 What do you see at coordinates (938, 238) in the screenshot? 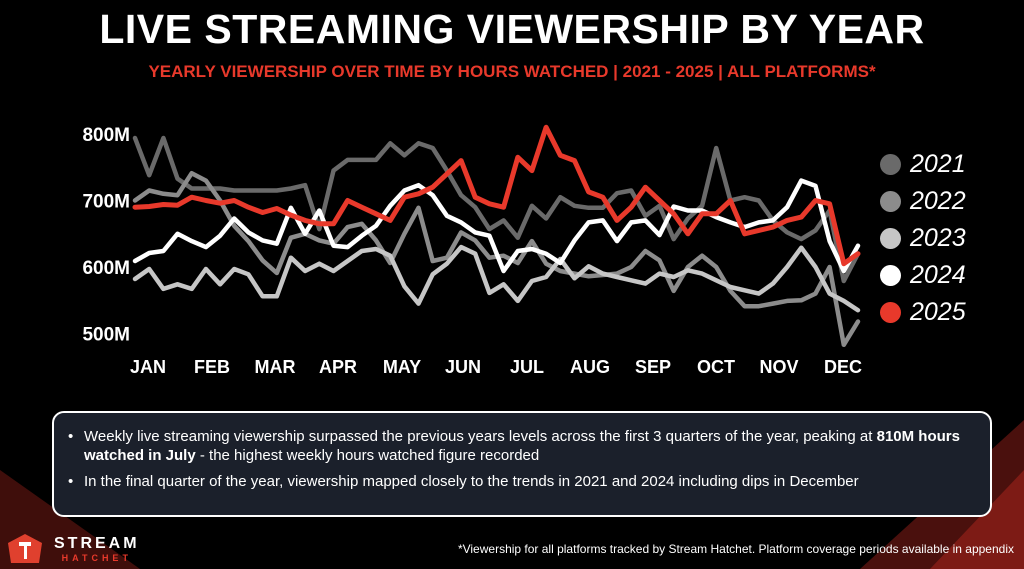
I see `legend-label: 2023` at bounding box center [938, 238].